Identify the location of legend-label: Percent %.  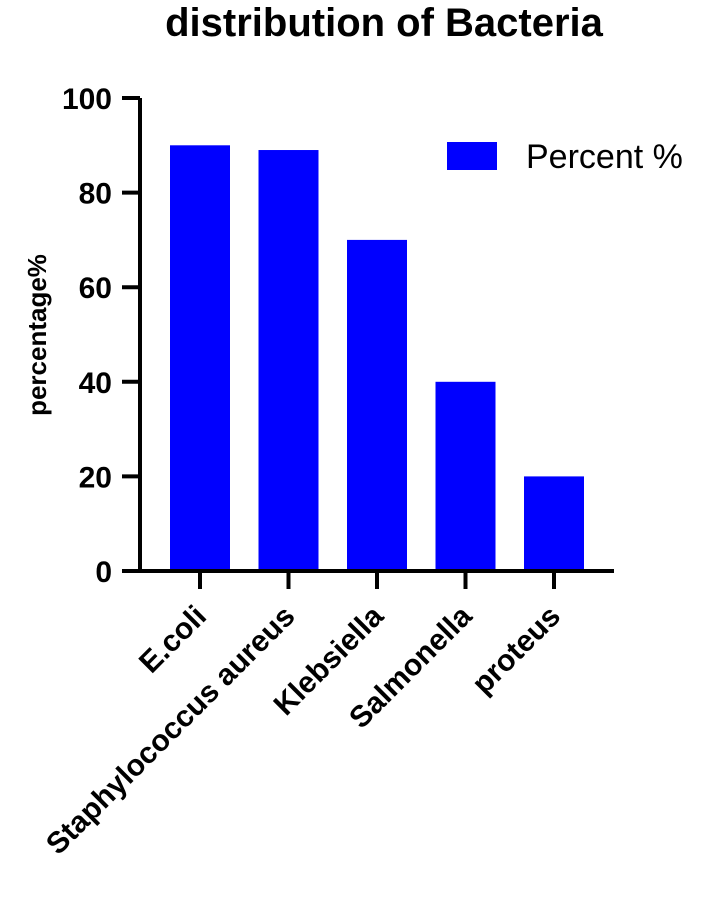
(604, 157).